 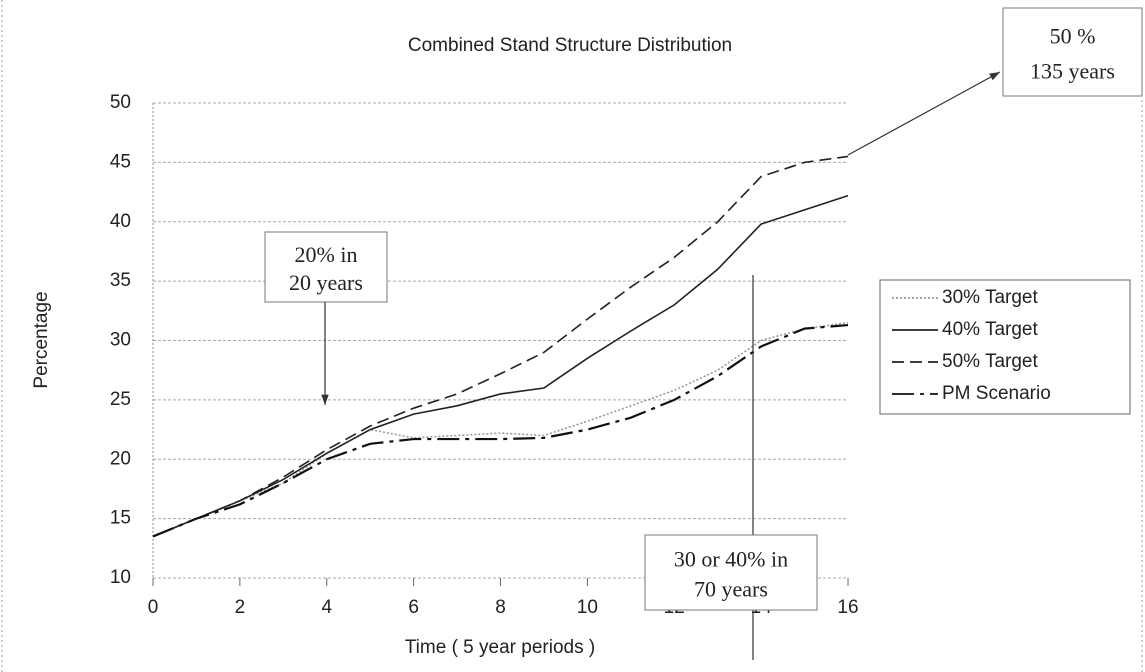 I want to click on x-tick-label: 8, so click(x=500, y=607).